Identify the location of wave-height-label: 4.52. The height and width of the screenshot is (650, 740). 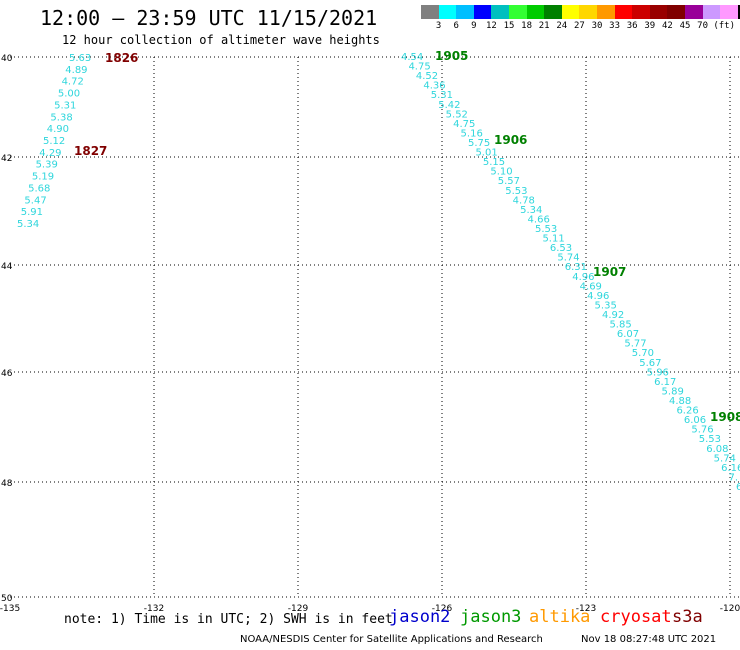
(427, 76).